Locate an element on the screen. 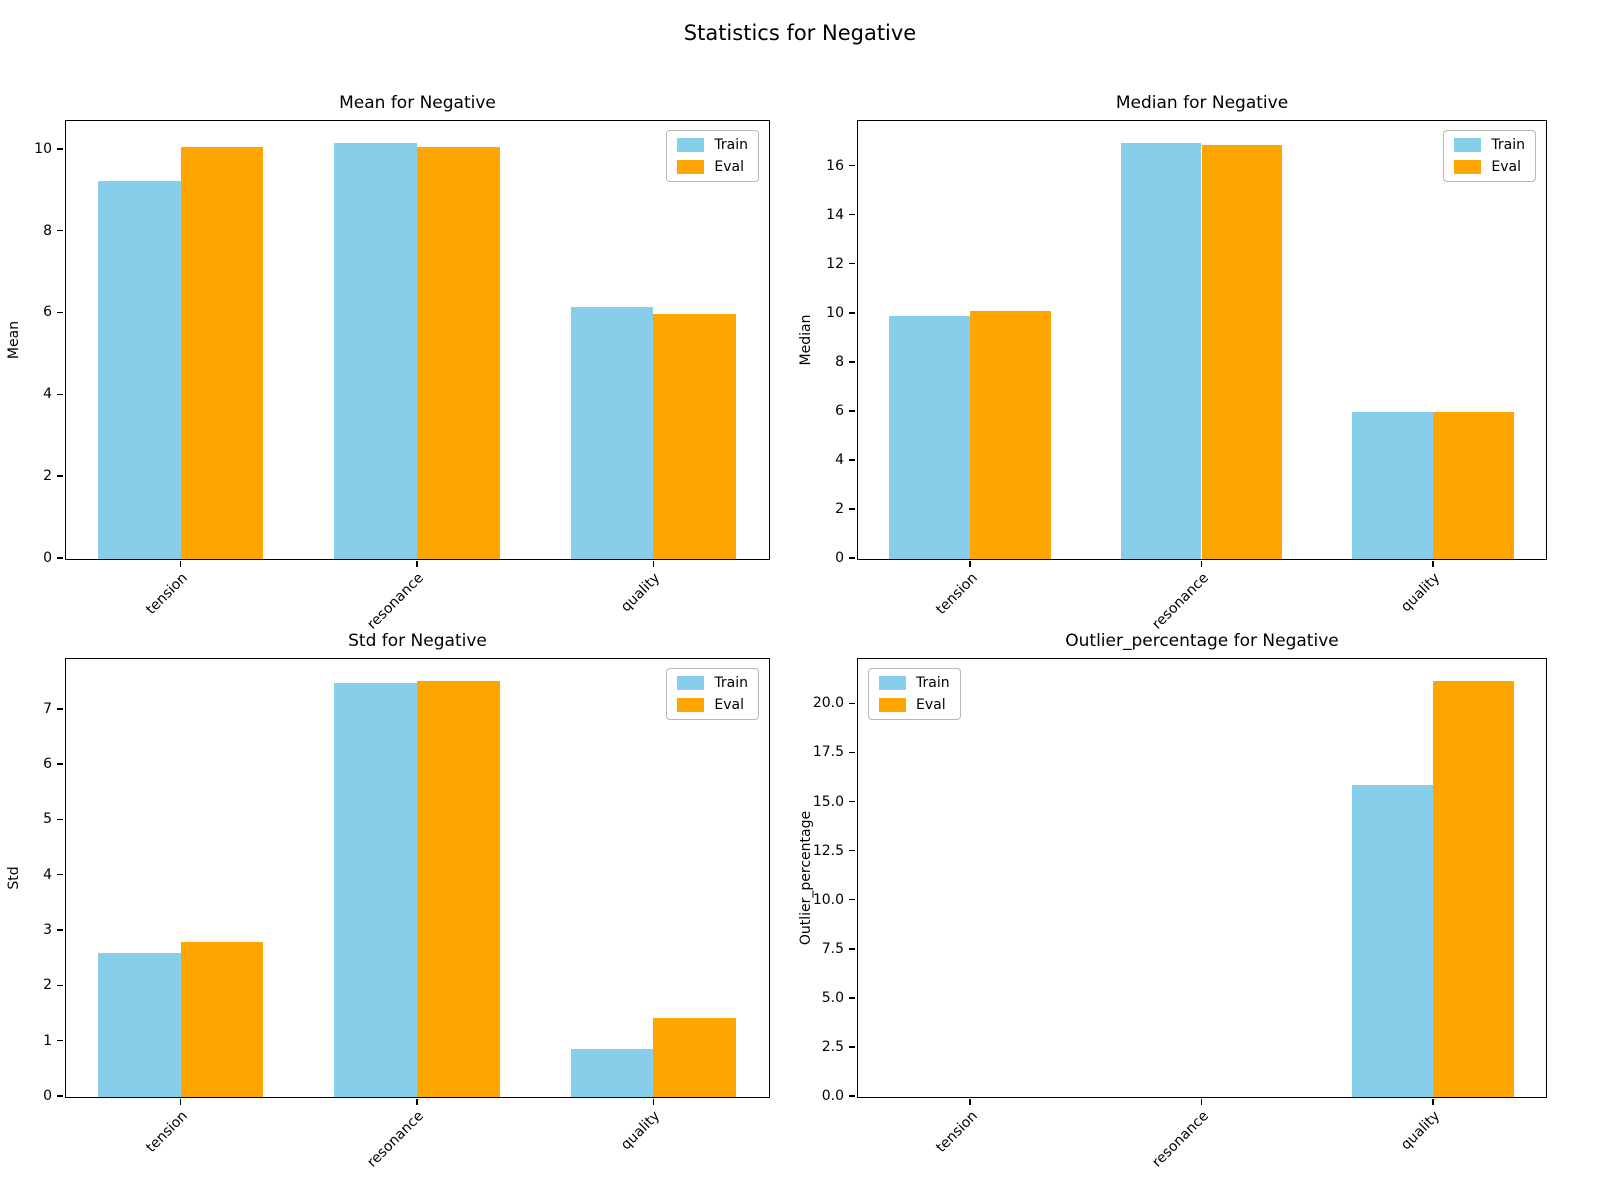 The image size is (1600, 1200). y-tick-label: 5.0 is located at coordinates (832, 997).